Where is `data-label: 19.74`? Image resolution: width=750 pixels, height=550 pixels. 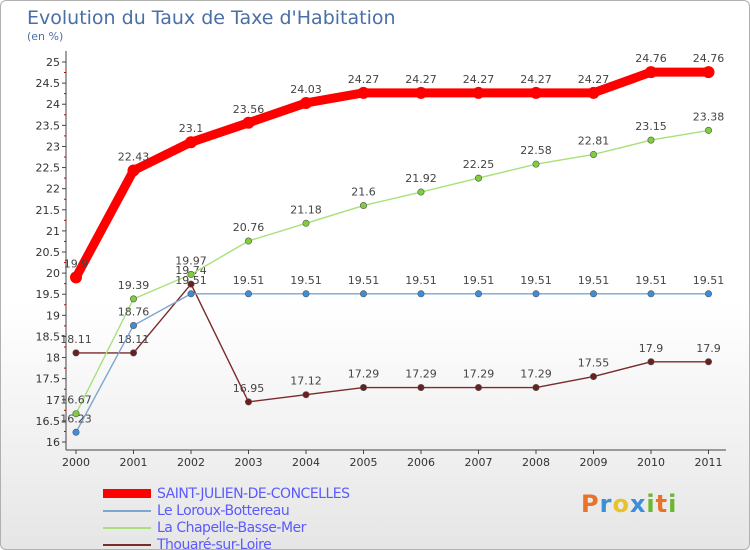
data-label: 19.74 is located at coordinates (191, 270).